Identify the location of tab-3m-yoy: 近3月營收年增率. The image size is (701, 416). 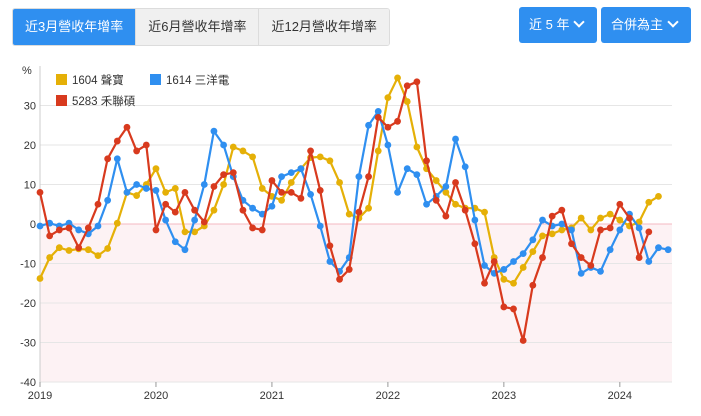
(75, 27).